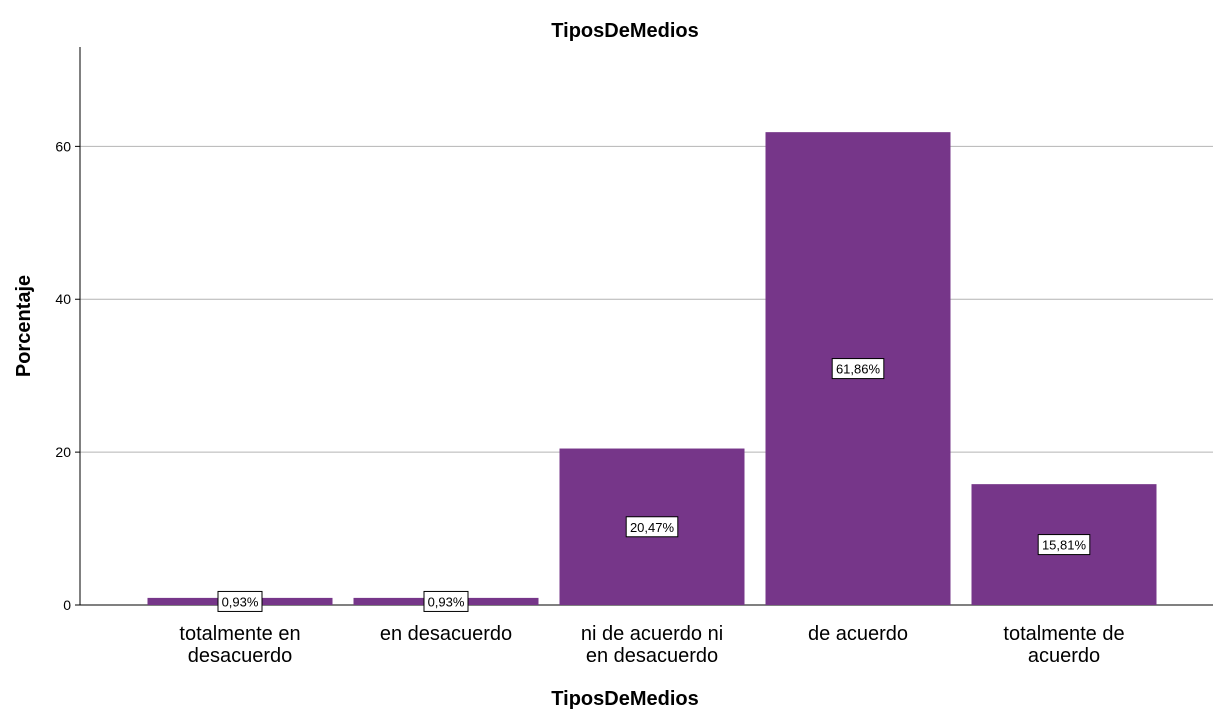 The width and height of the screenshot is (1213, 710). I want to click on data-label: 15,81%, so click(1064, 545).